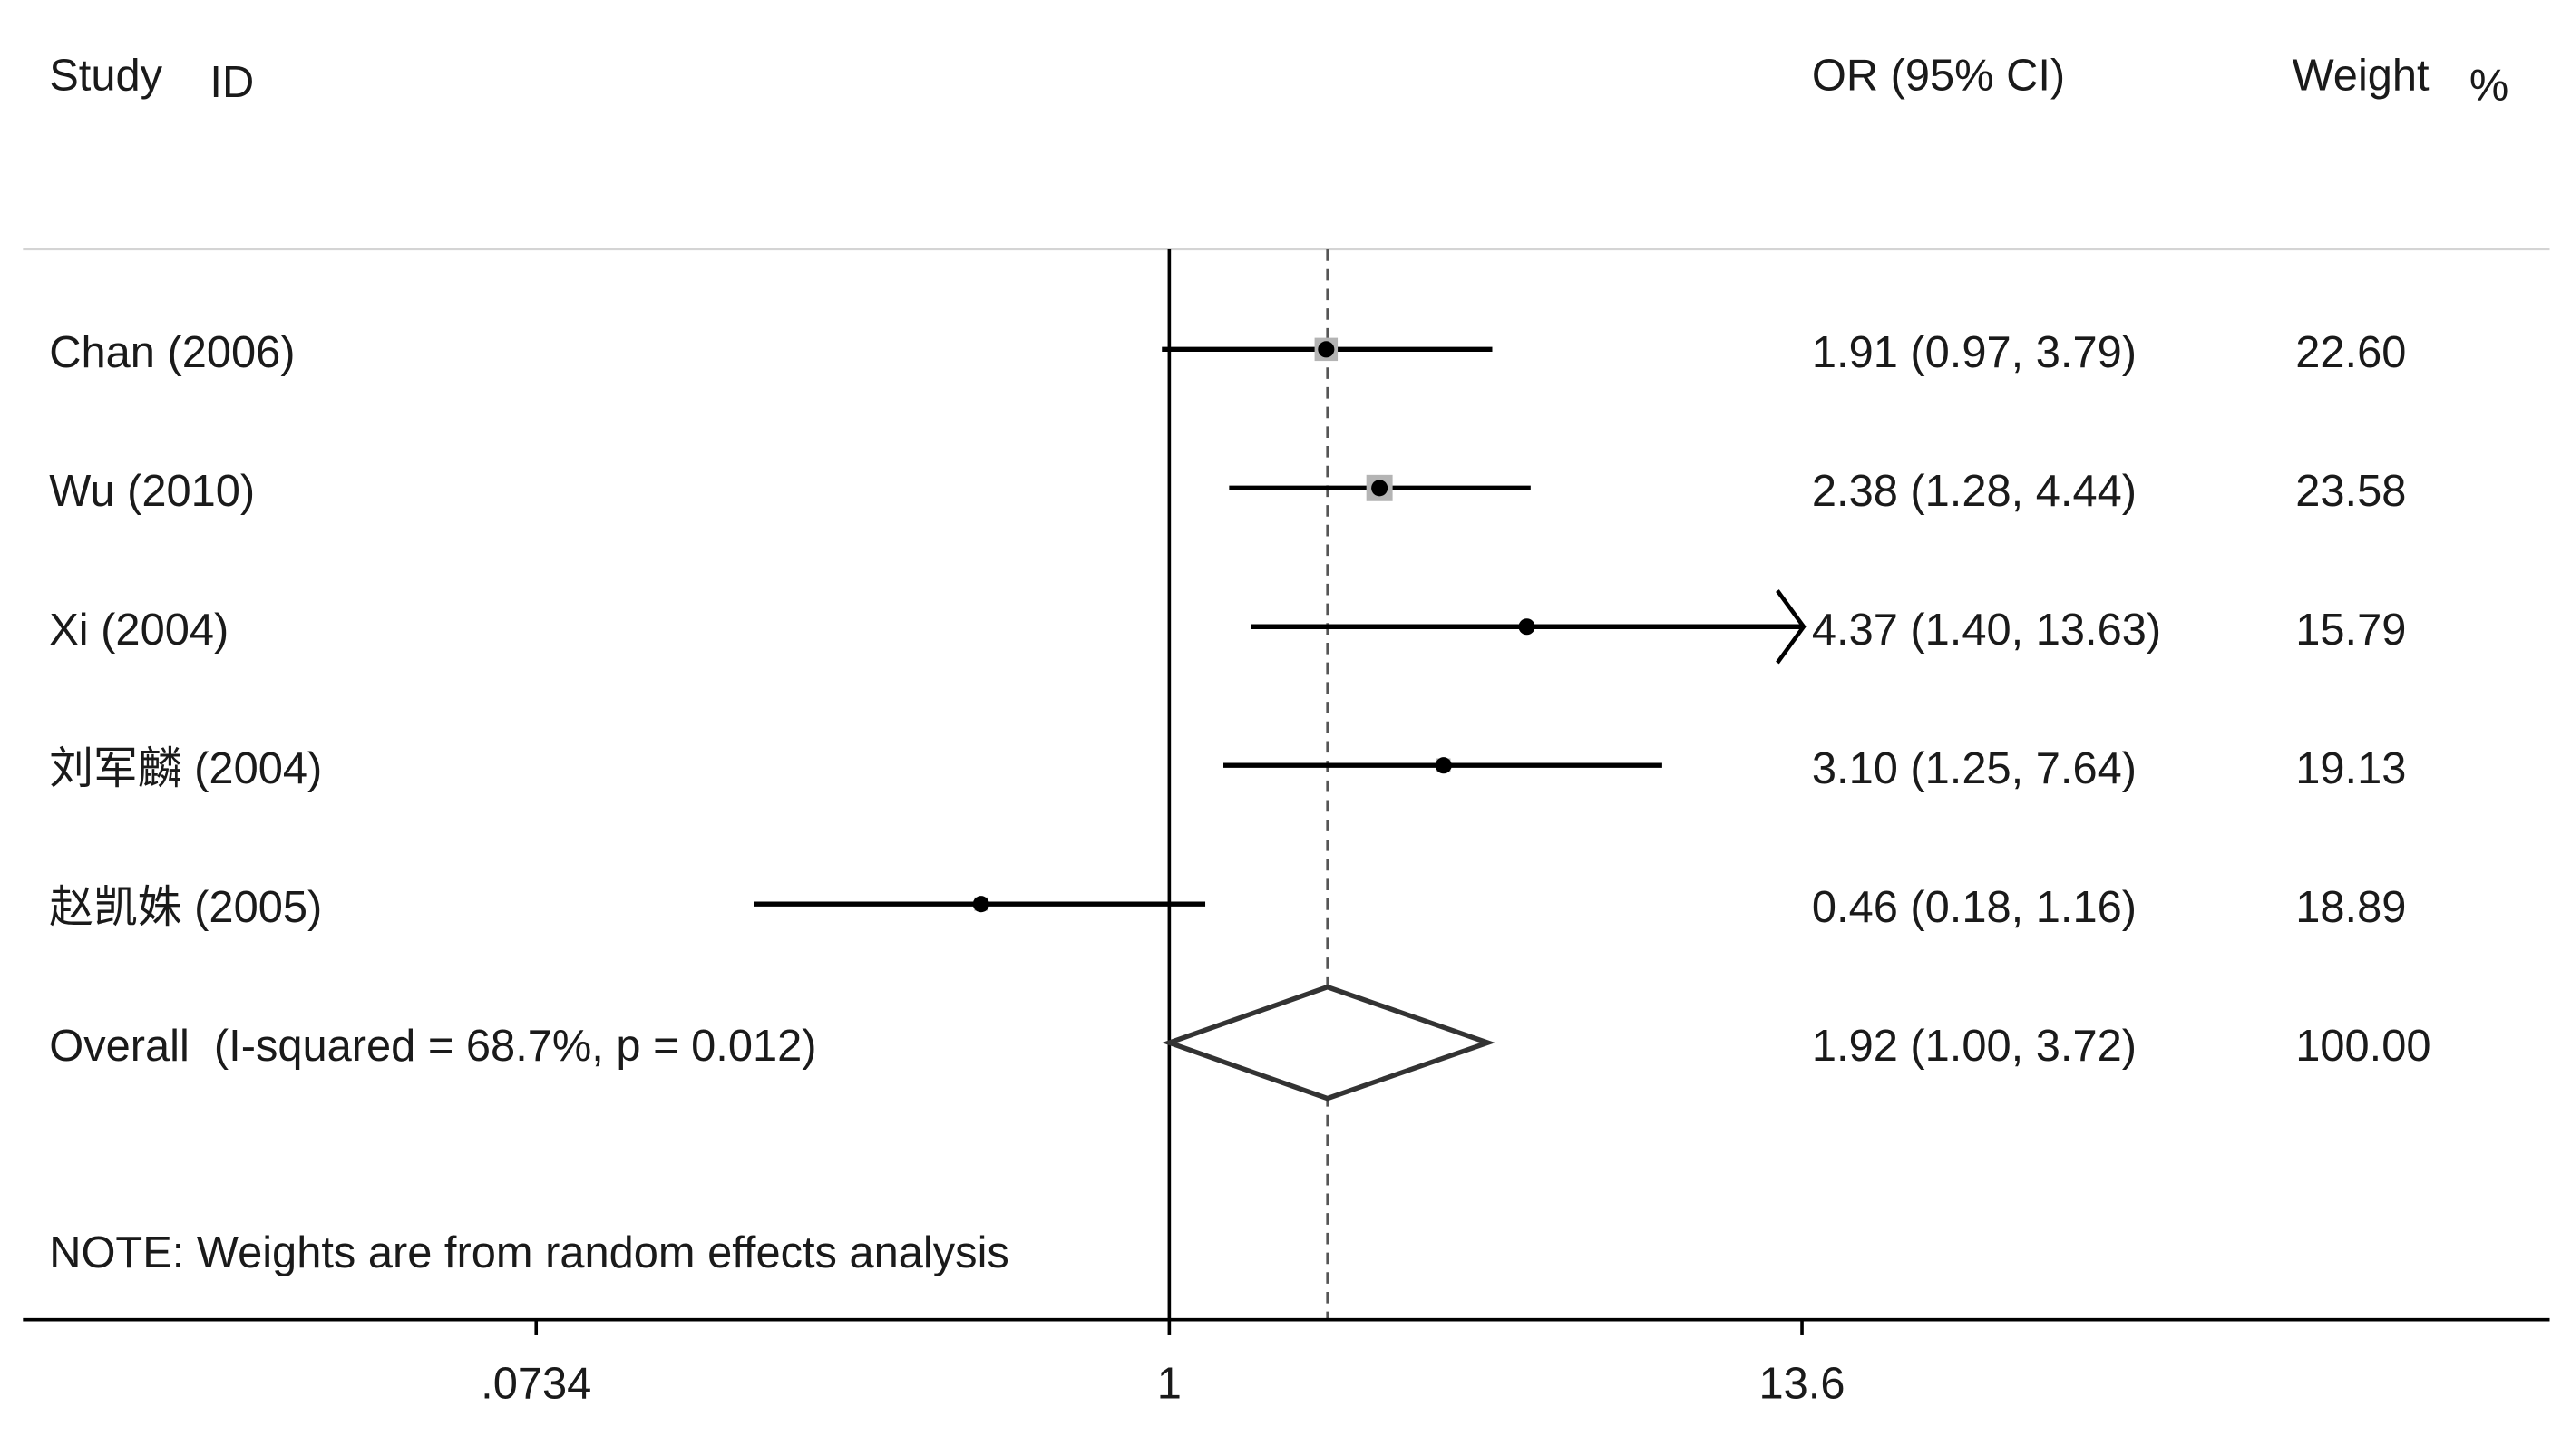 The width and height of the screenshot is (2571, 1456). I want to click on study-weight: 18.89, so click(2350, 908).